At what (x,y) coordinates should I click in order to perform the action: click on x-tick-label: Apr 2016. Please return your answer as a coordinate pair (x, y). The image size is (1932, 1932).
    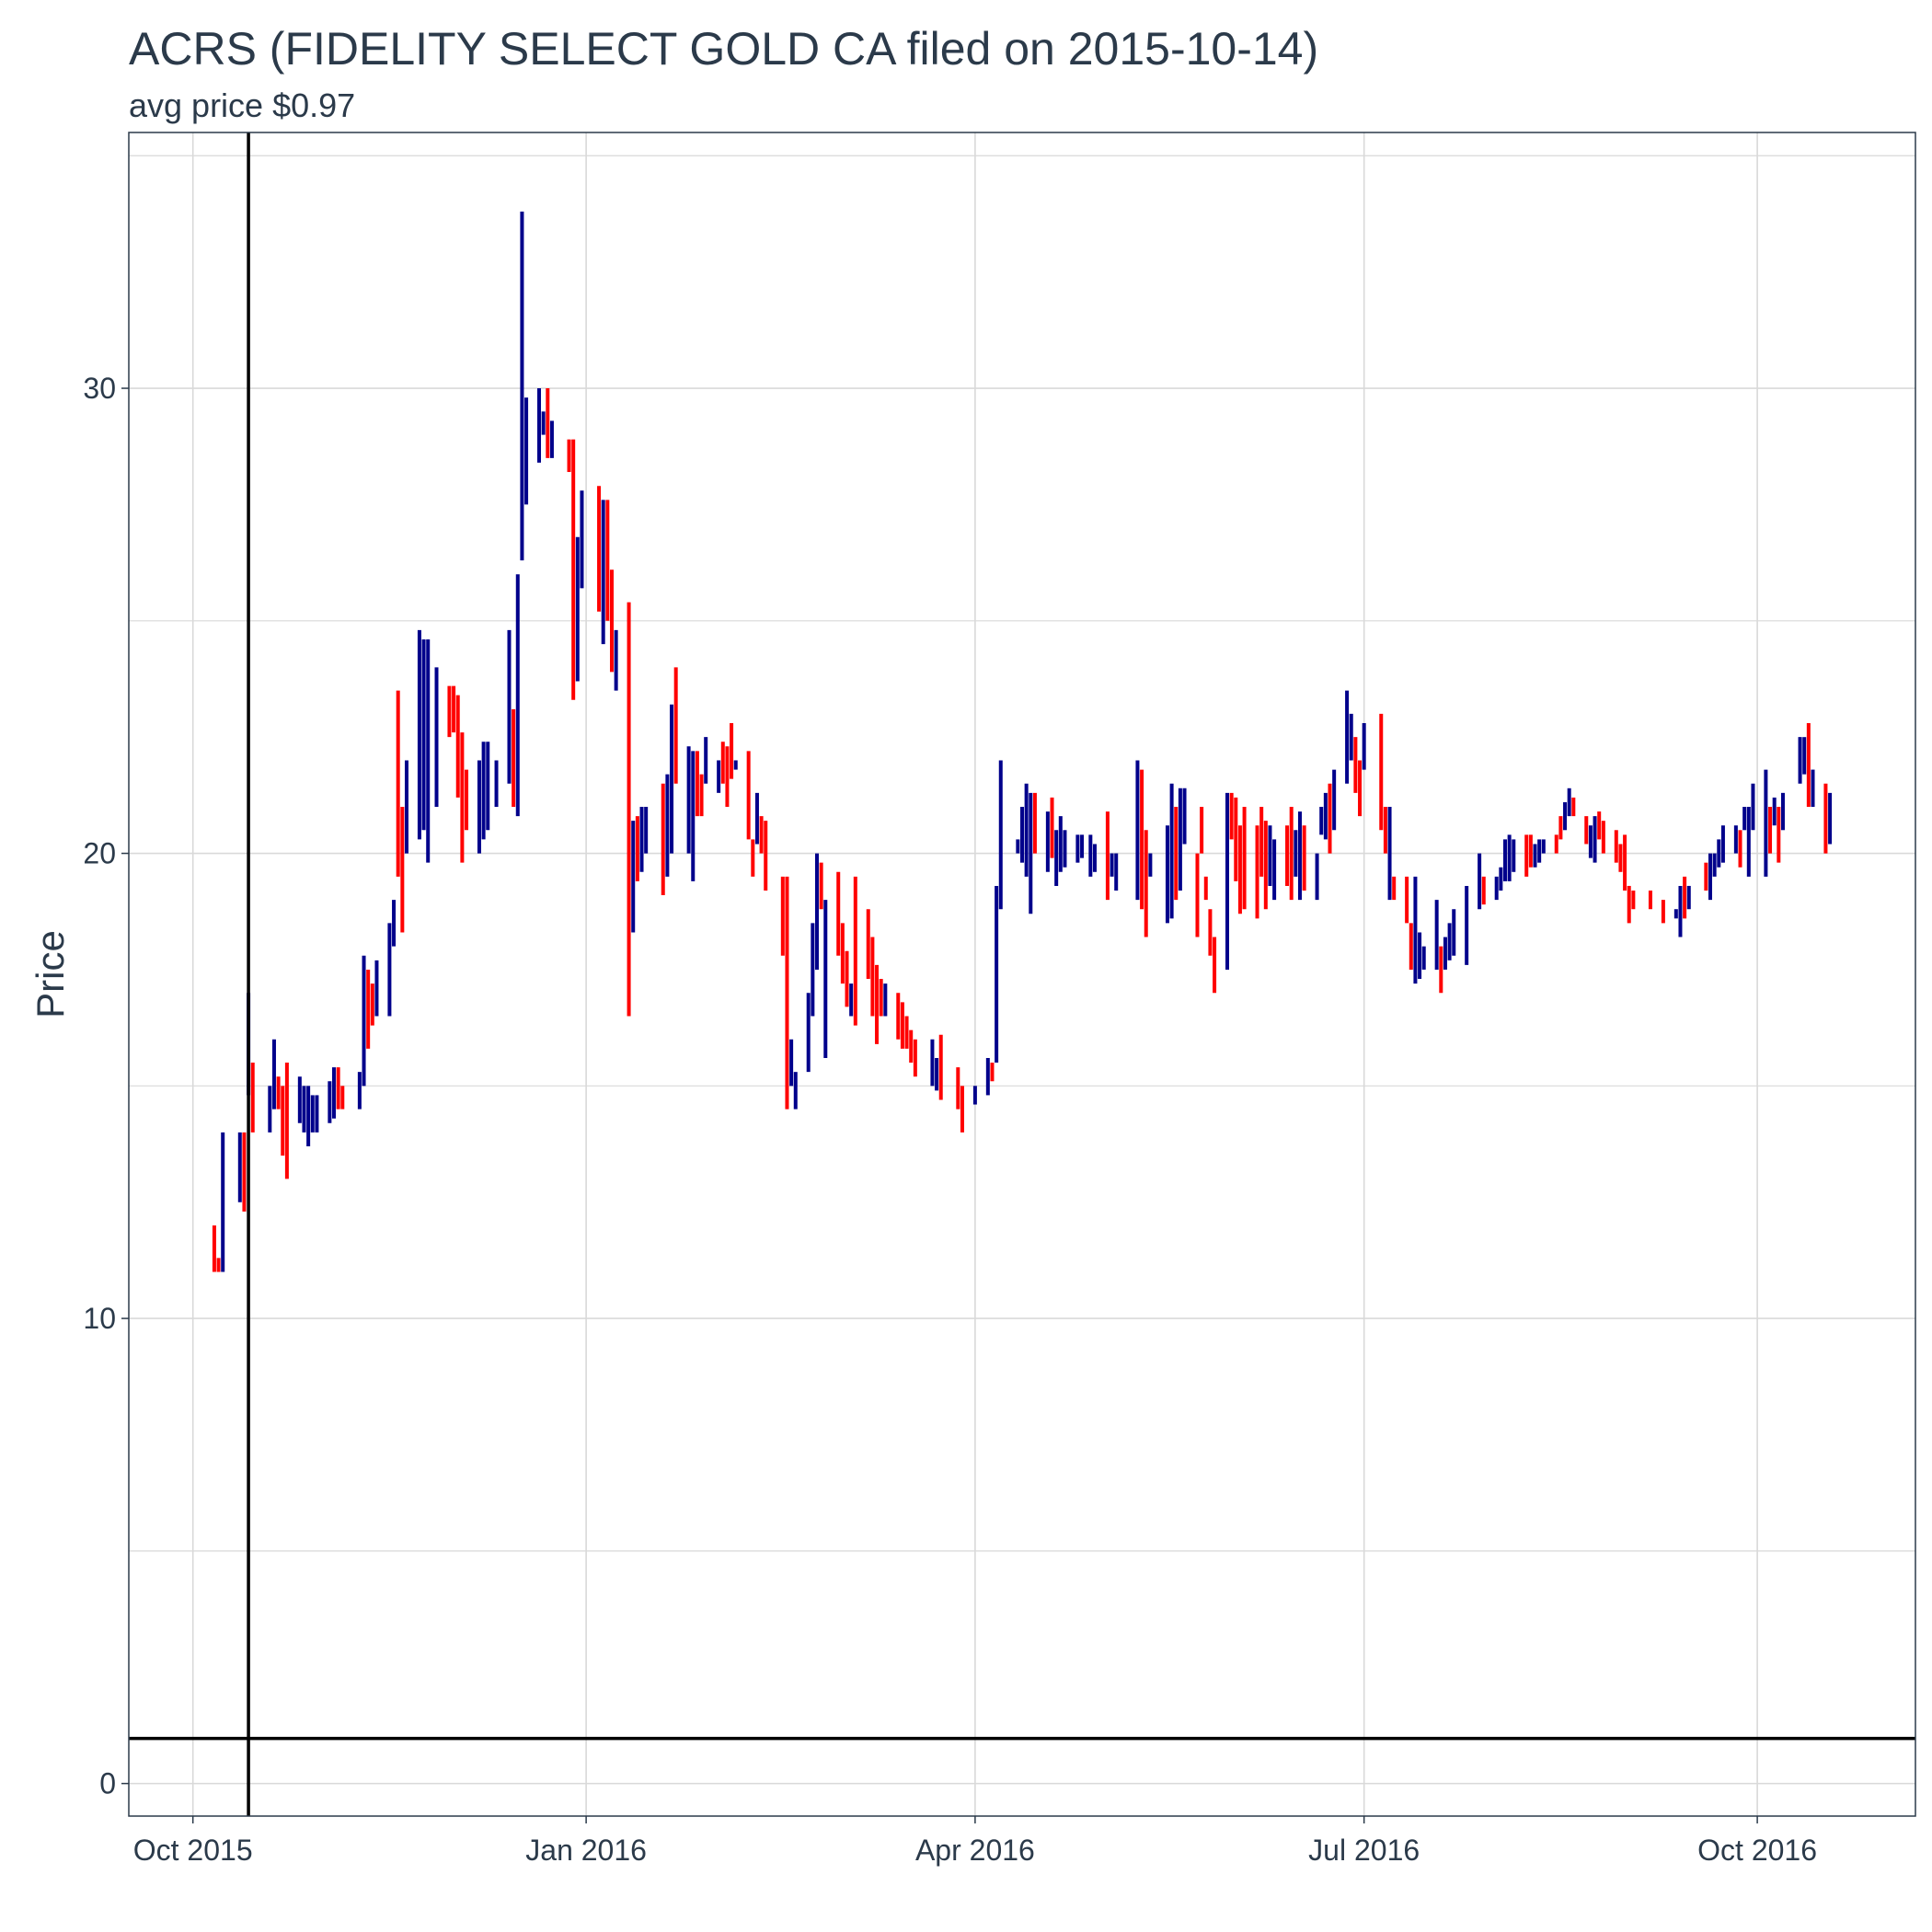
    Looking at the image, I should click on (975, 1850).